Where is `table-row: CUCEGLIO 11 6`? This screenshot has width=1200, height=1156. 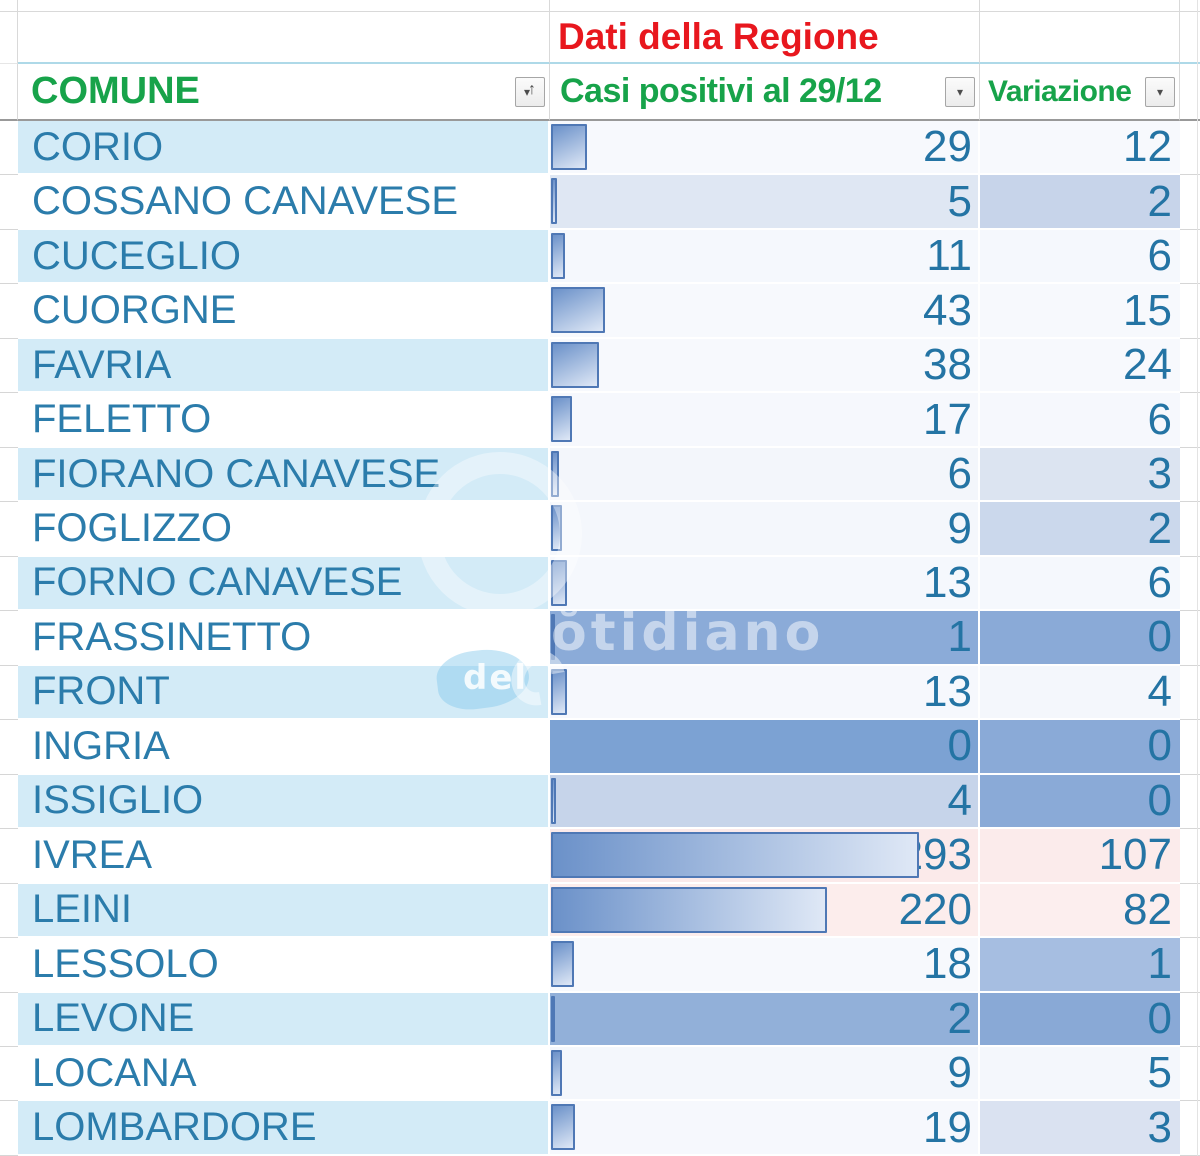
table-row: CUCEGLIO 11 6 is located at coordinates (600, 257).